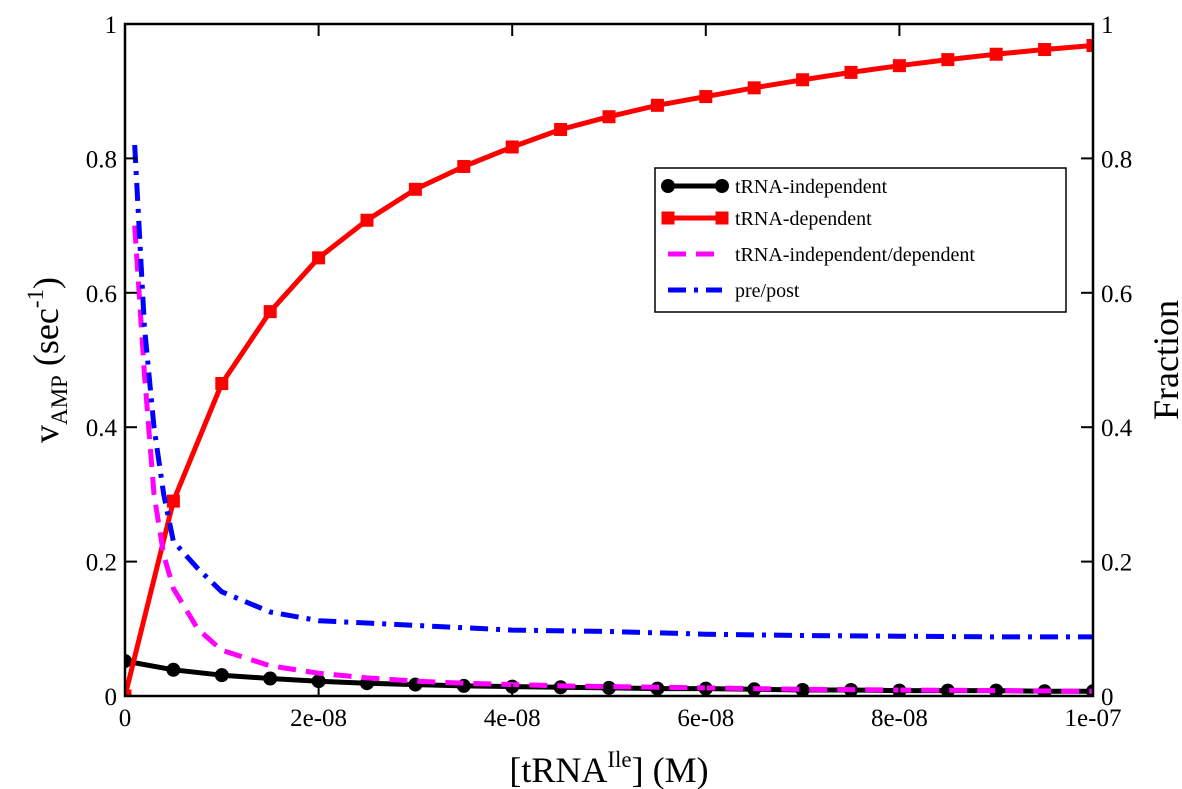 This screenshot has height=789, width=1182. Describe the element at coordinates (46, 434) in the screenshot. I see `y-axis-left-title-main: v` at that location.